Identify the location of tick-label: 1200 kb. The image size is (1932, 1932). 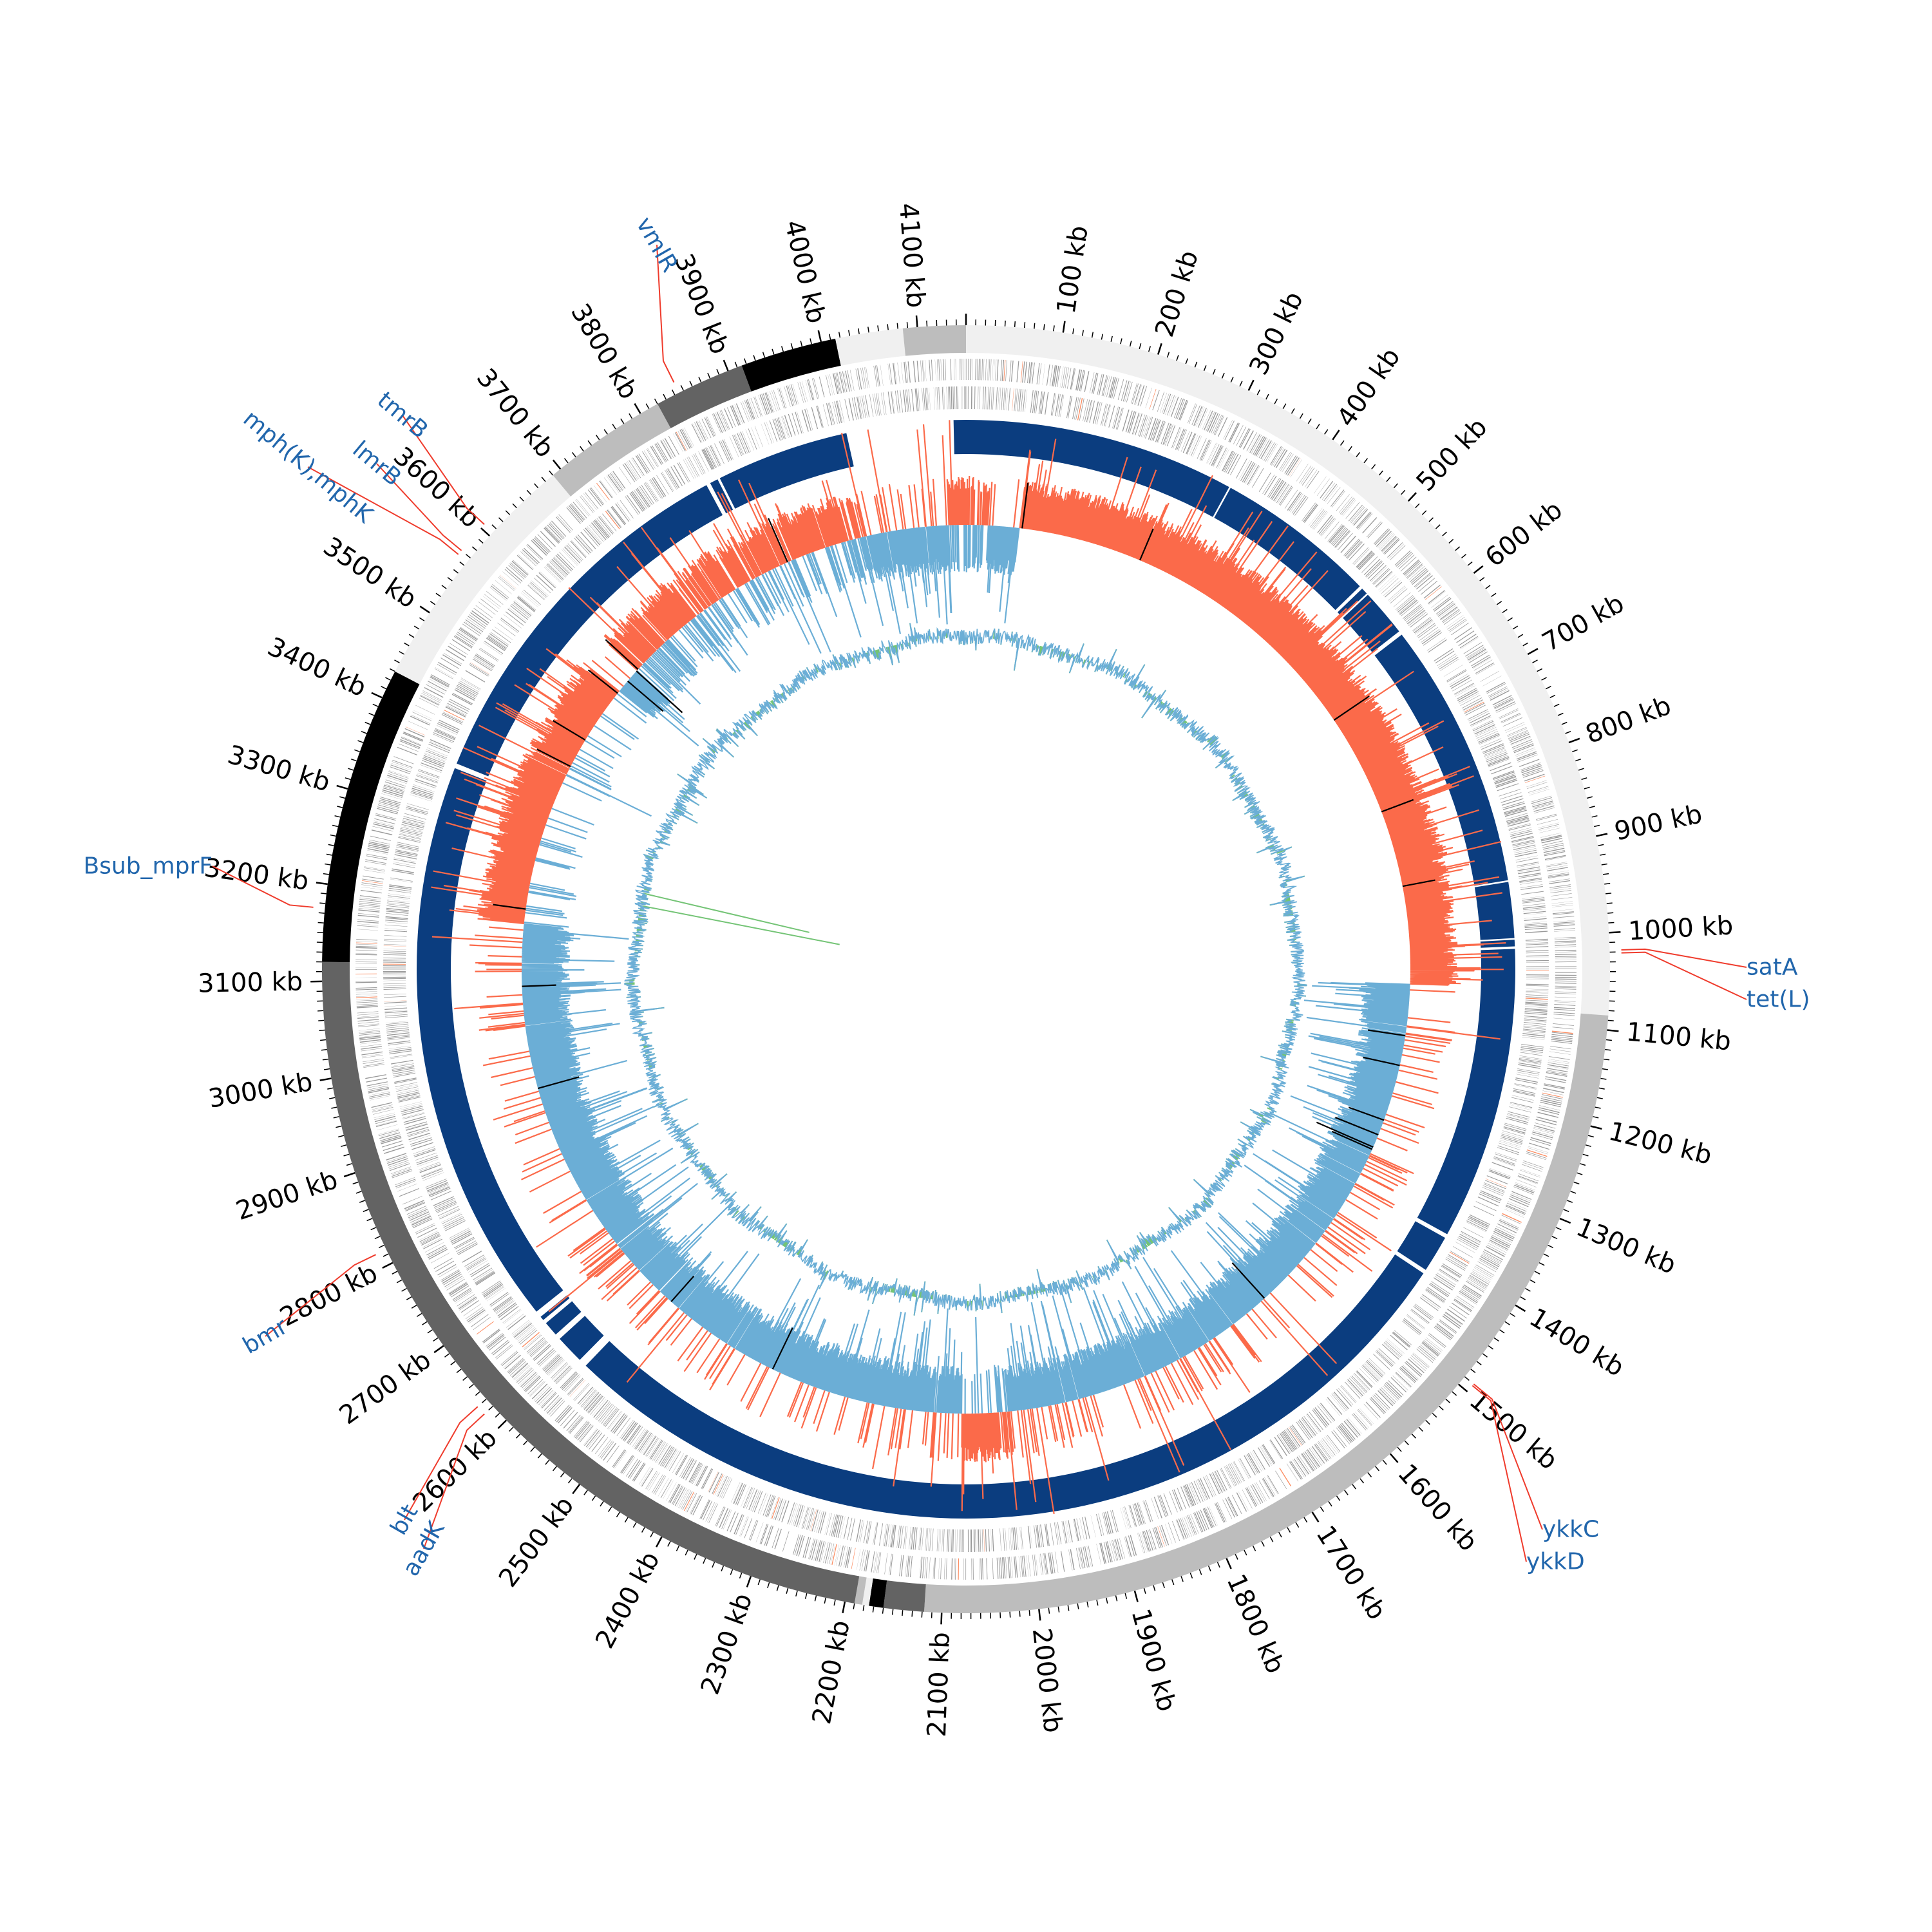
(1659, 1144).